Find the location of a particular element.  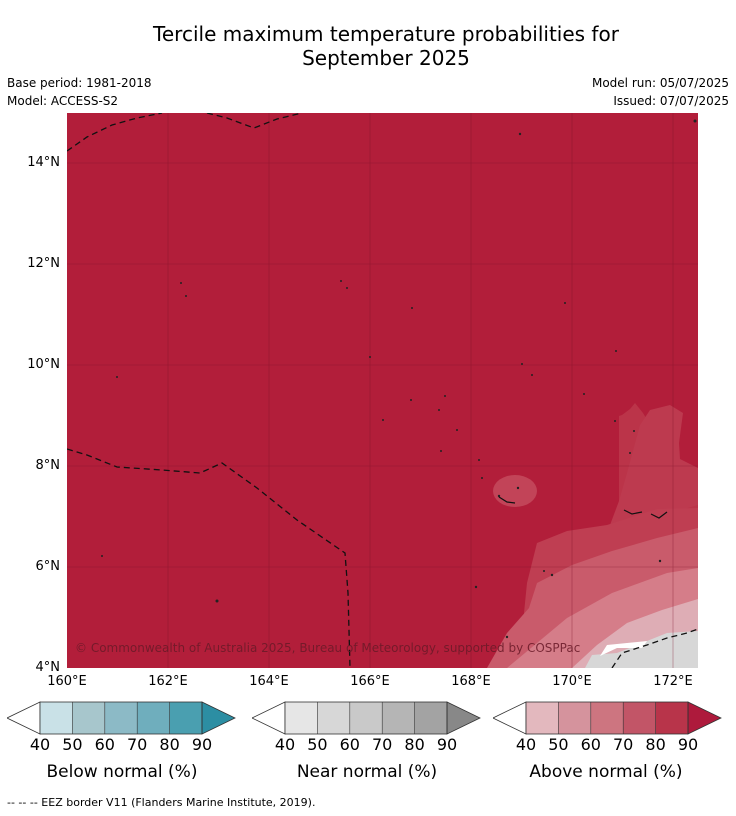

lat-label-6n: 6°N is located at coordinates (48, 566).